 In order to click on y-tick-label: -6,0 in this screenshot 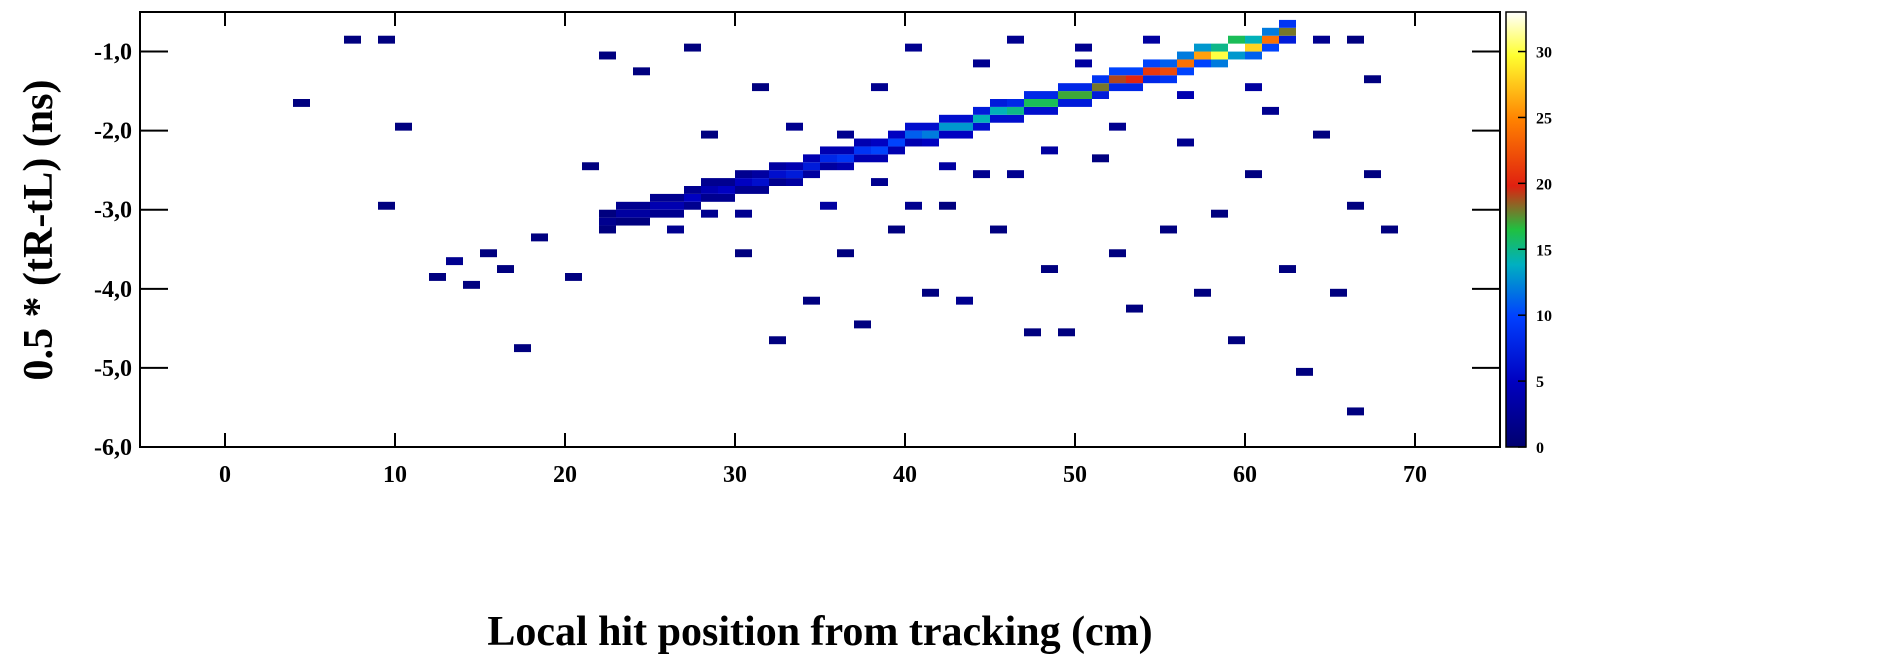, I will do `click(113, 448)`.